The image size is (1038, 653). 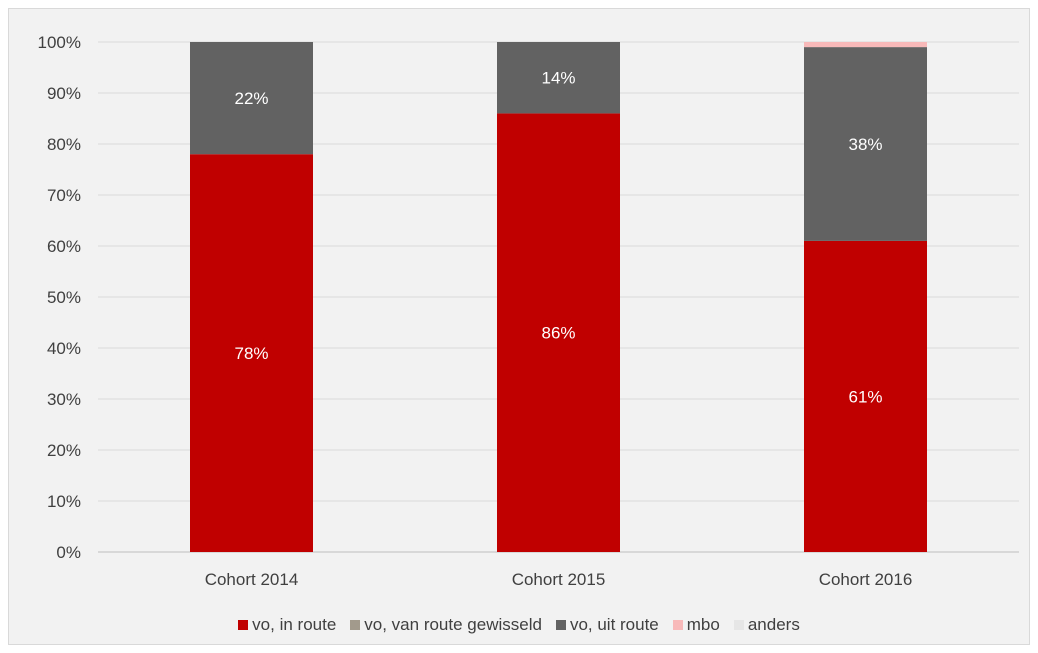 What do you see at coordinates (64, 195) in the screenshot?
I see `y-tick-label: 70%` at bounding box center [64, 195].